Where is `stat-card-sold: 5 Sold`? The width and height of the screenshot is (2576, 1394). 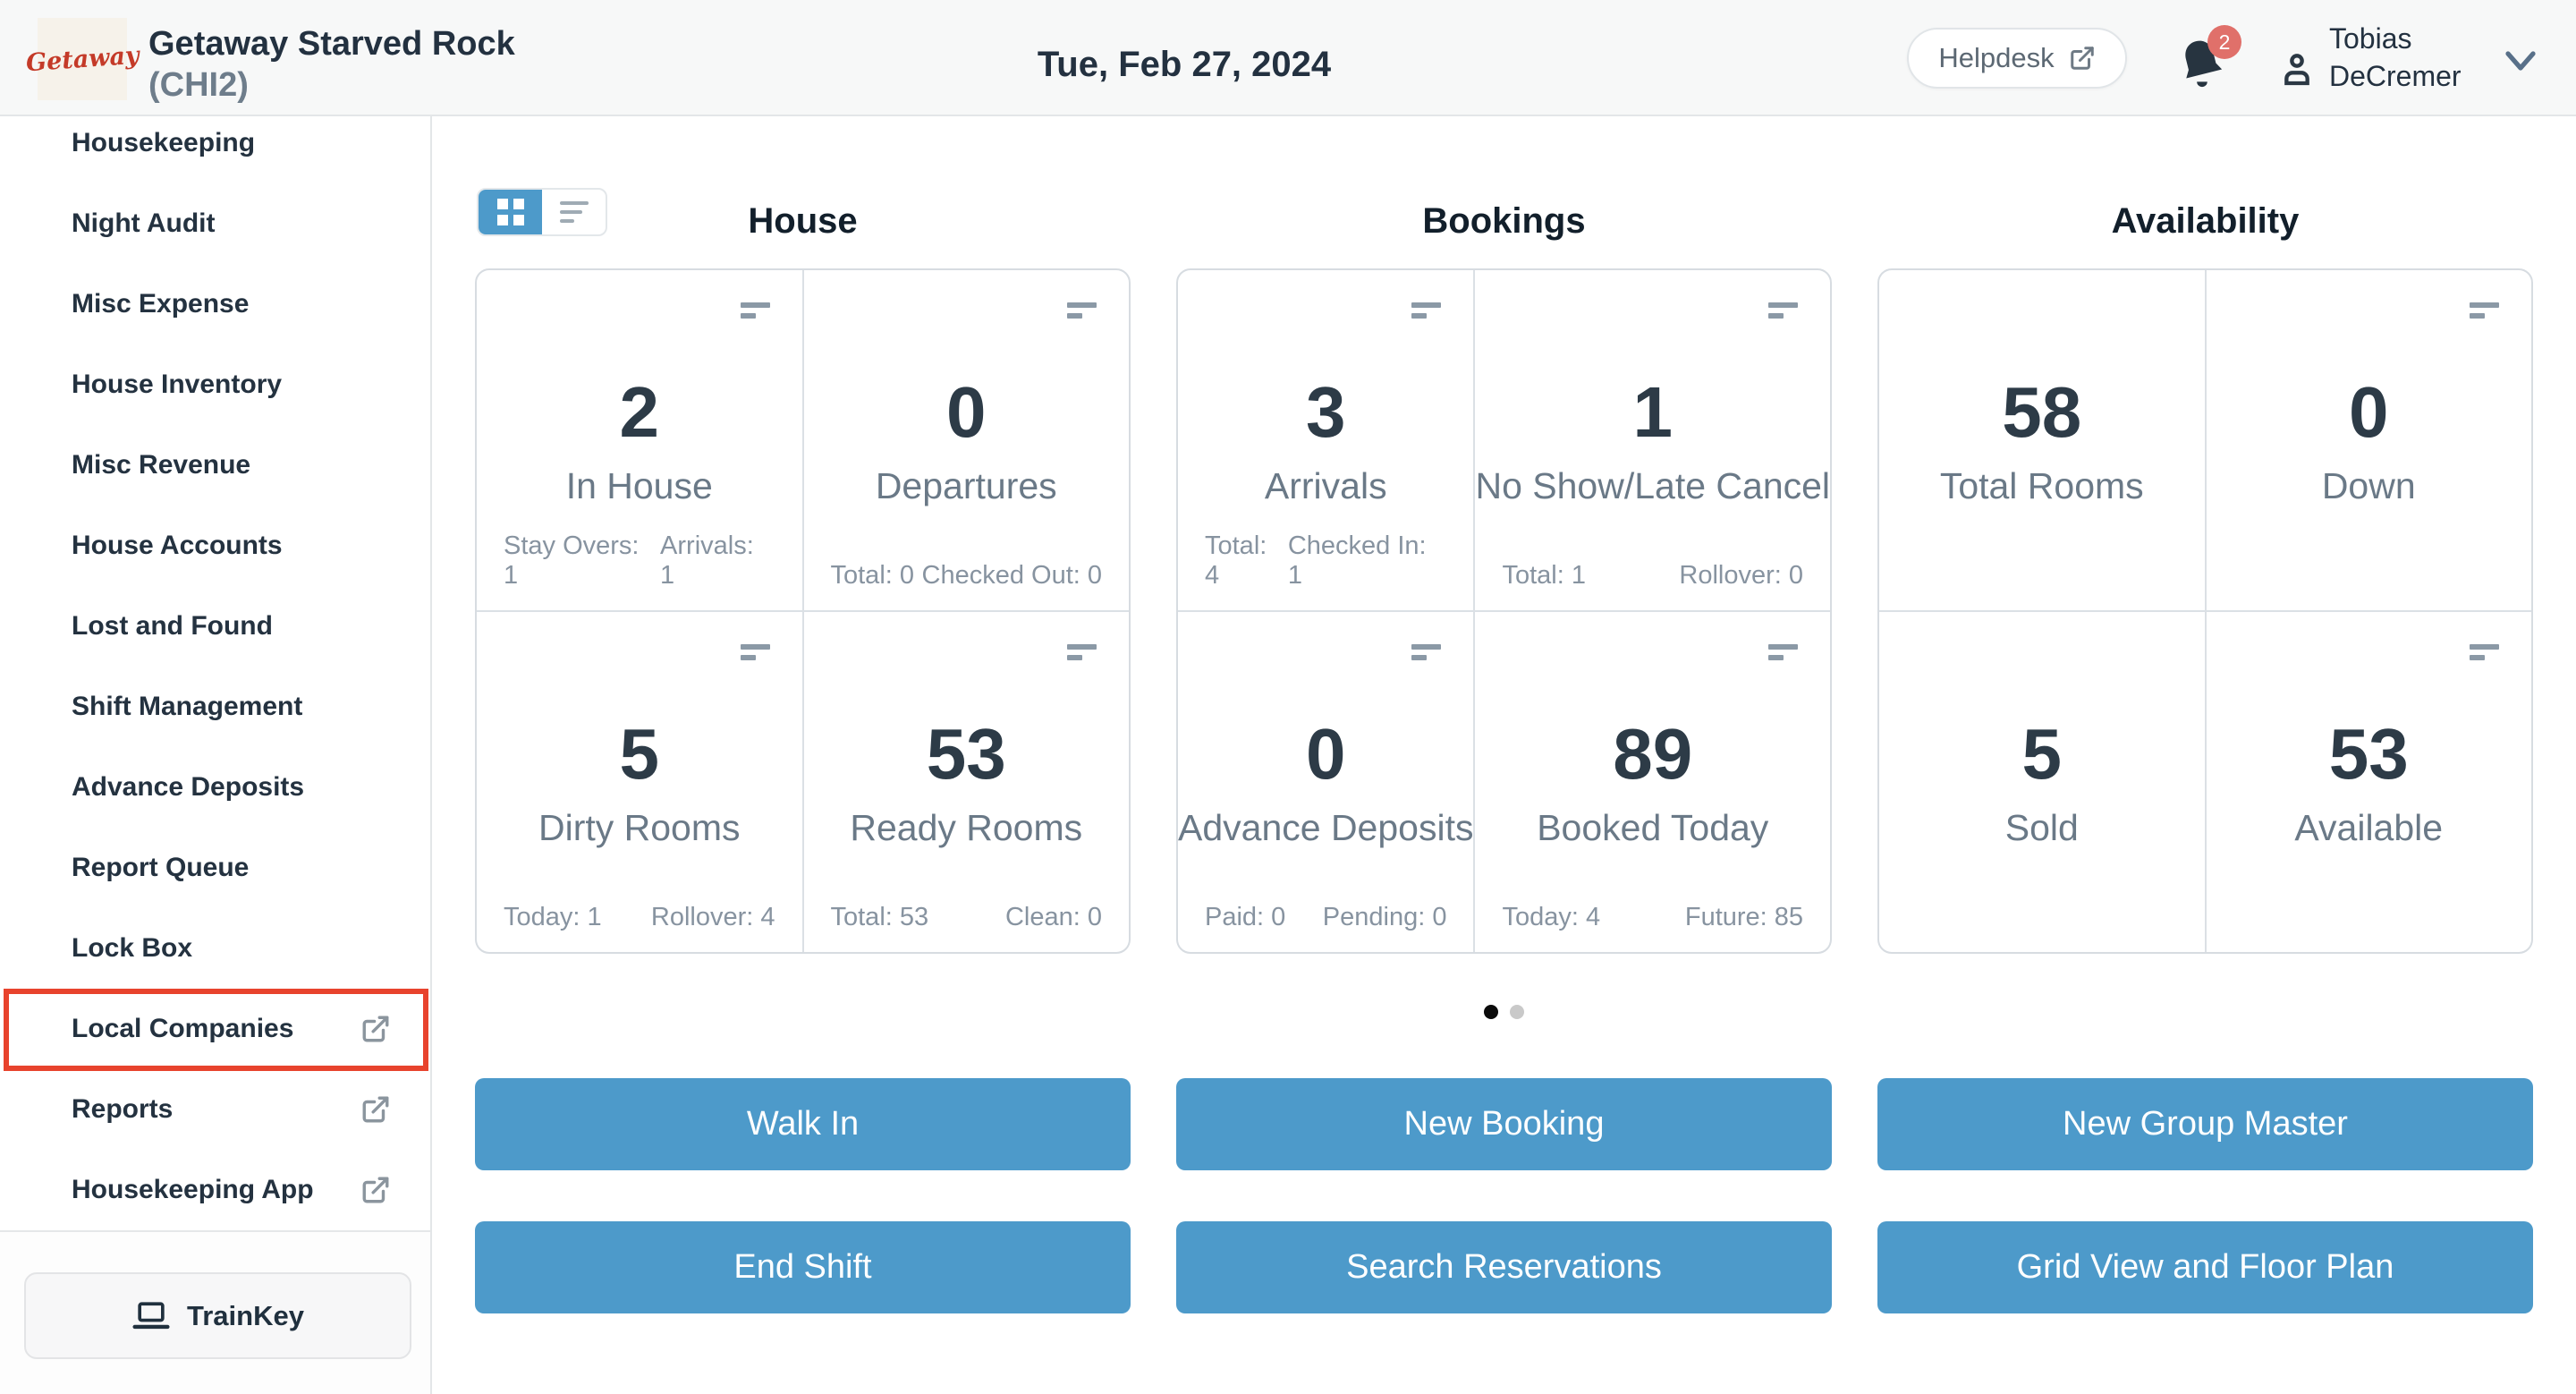 stat-card-sold: 5 Sold is located at coordinates (2042, 782).